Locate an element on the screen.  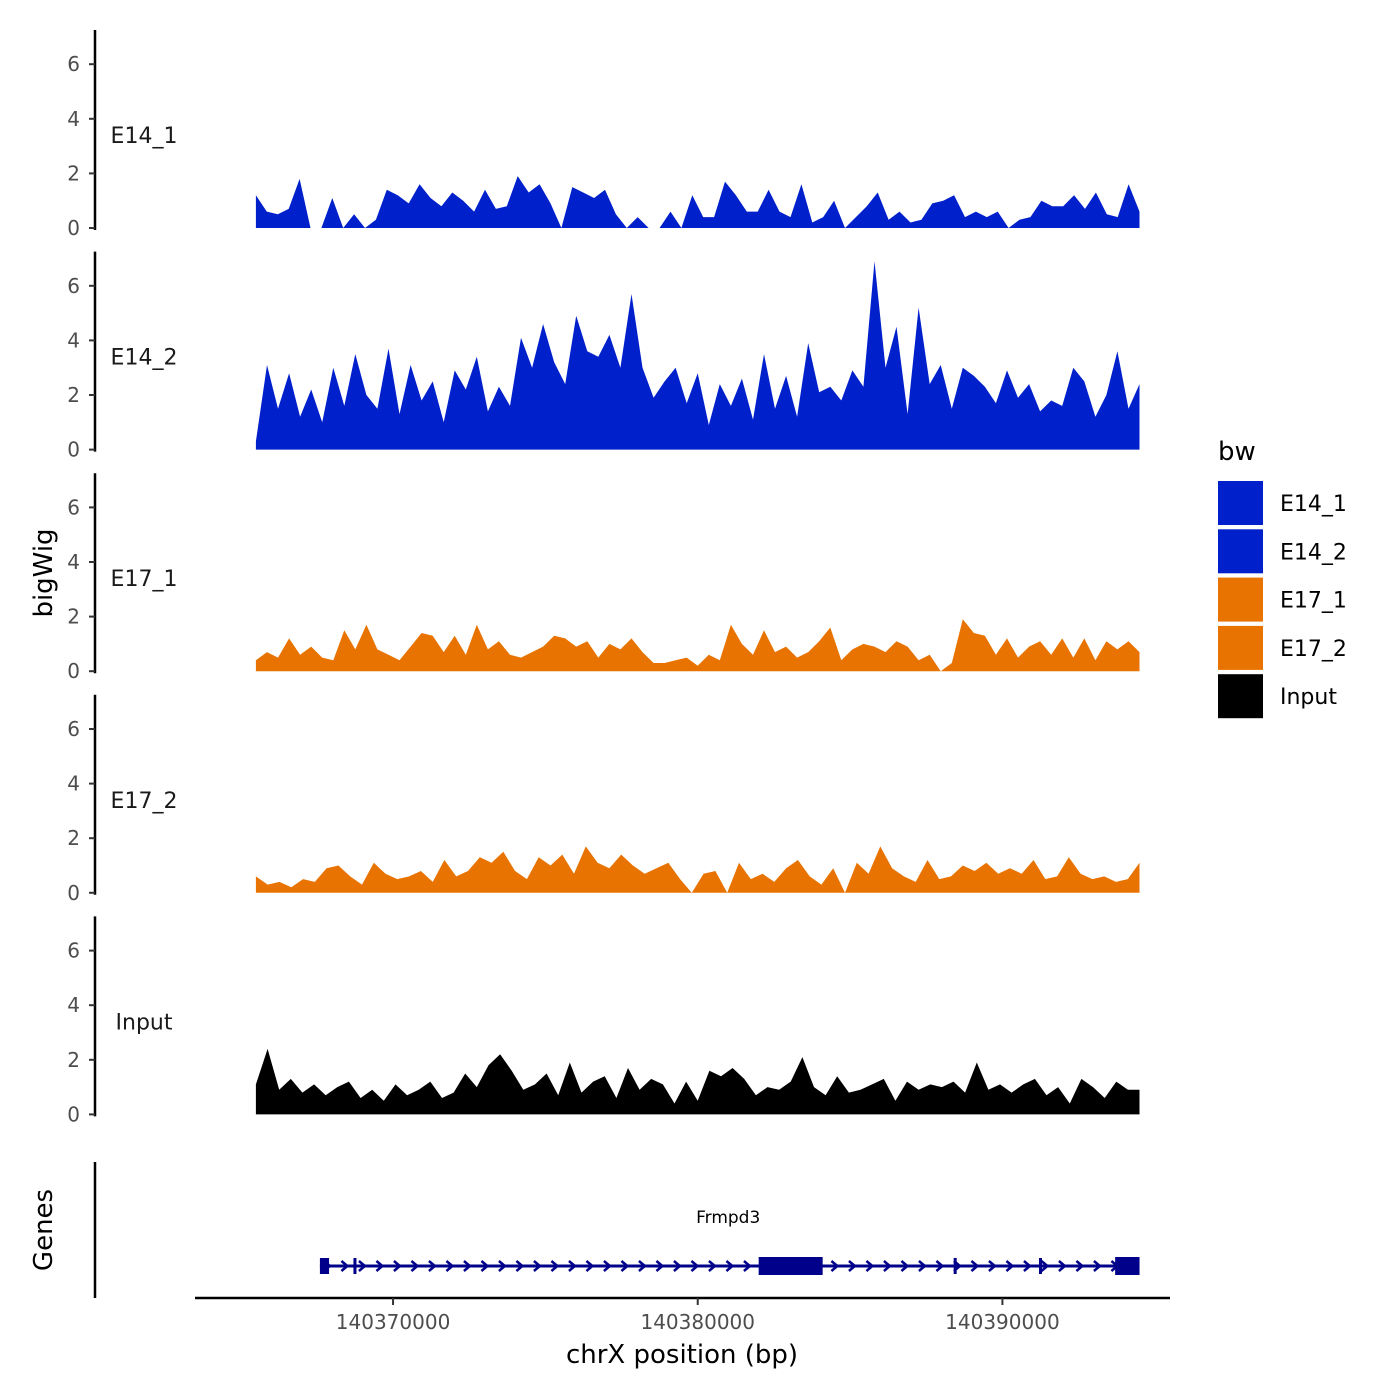
gene-Frmpd3: Frmpd3 is located at coordinates (729, 1241).